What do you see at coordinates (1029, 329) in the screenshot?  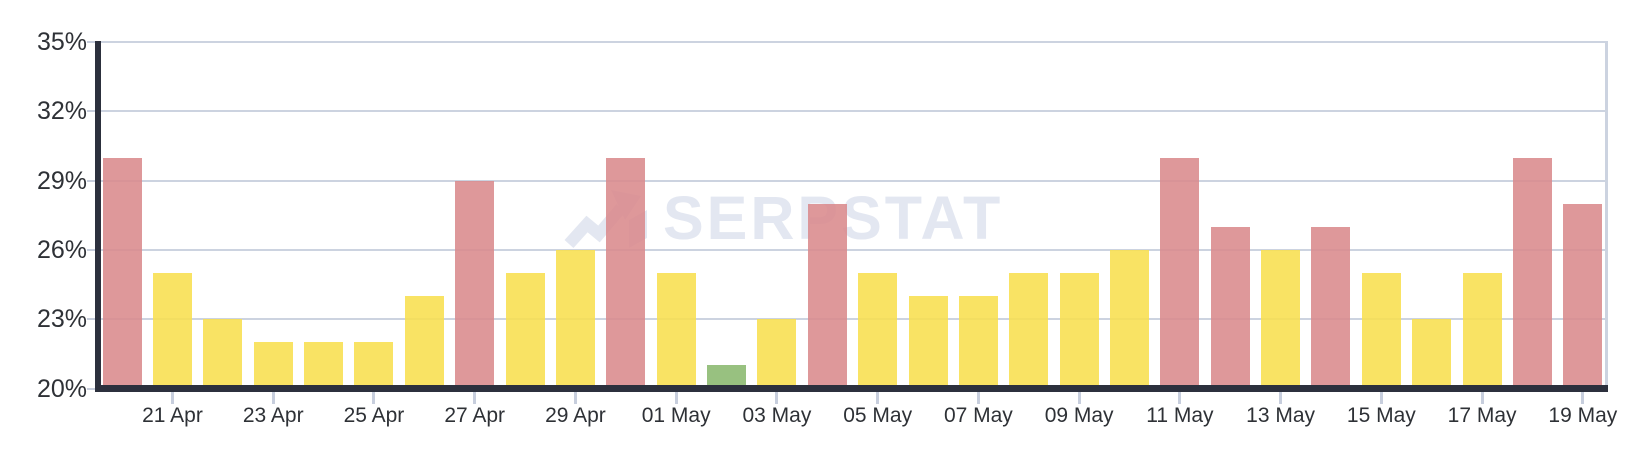 I see `bar-08-may` at bounding box center [1029, 329].